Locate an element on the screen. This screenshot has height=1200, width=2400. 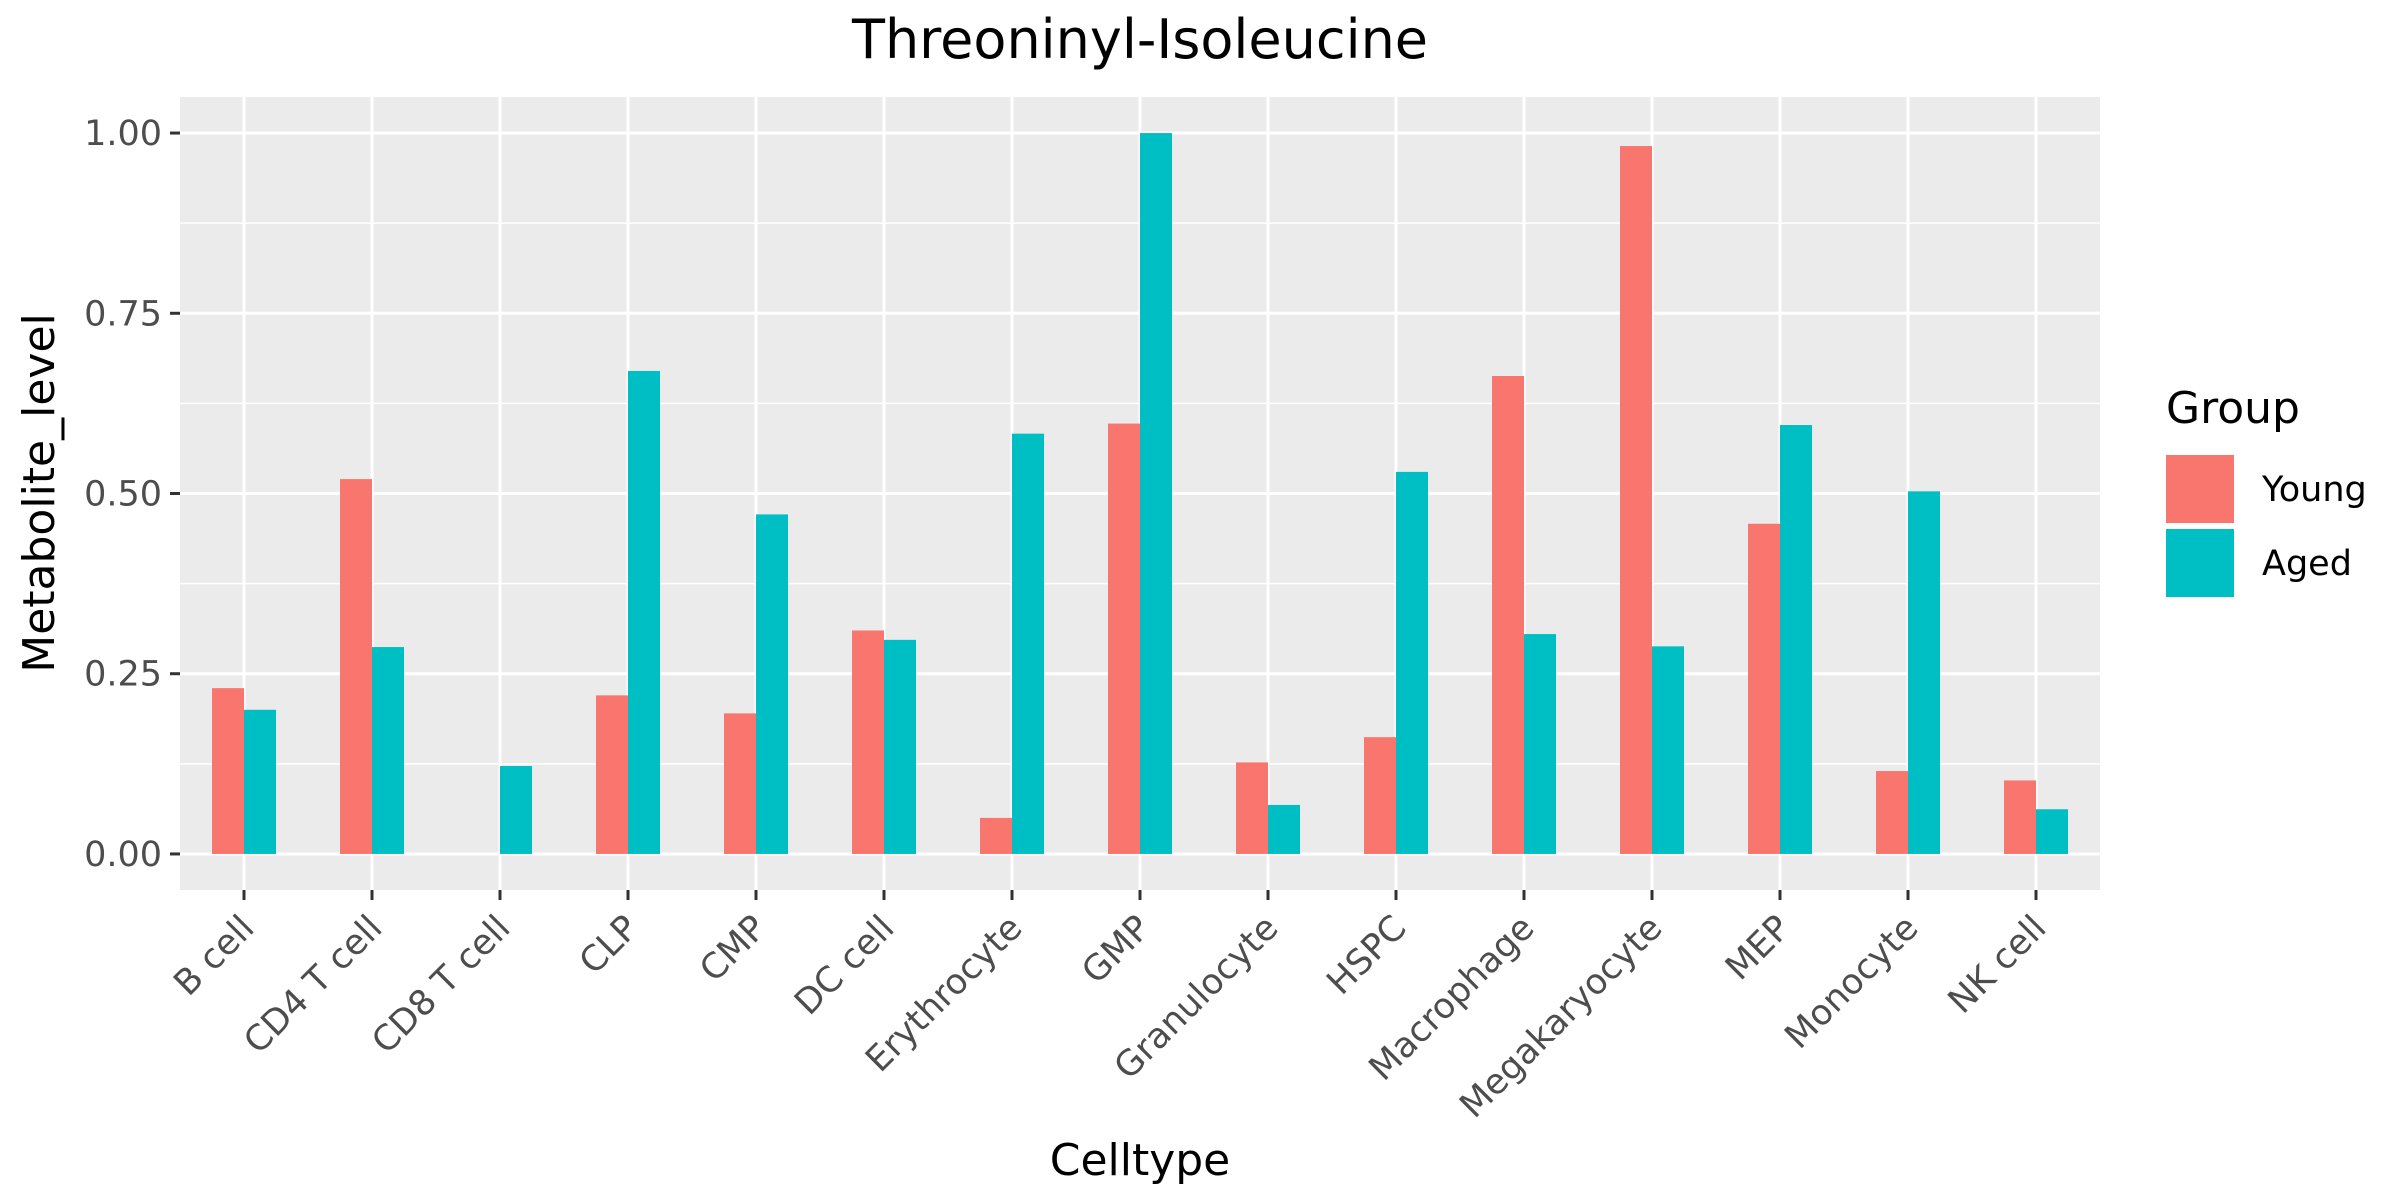
x-tick-label: GMP is located at coordinates (1117, 950).